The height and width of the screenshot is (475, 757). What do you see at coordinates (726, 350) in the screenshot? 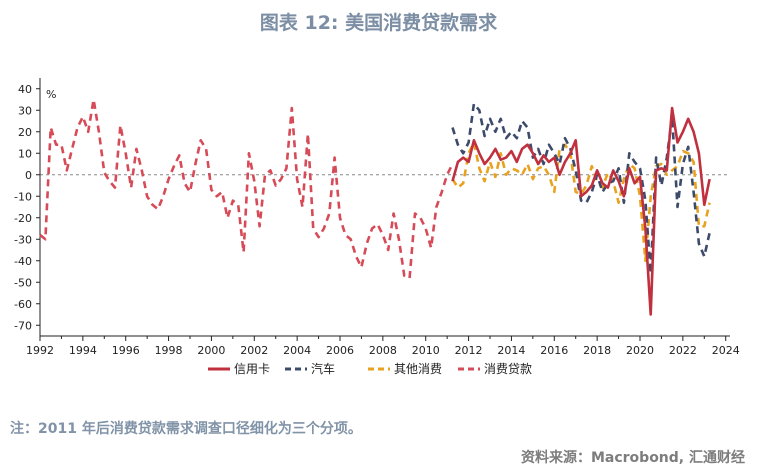
I see `x-tick-label: 2024` at bounding box center [726, 350].